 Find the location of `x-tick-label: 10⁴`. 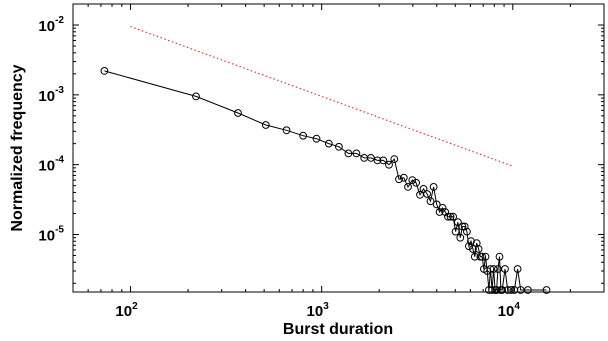

x-tick-label: 10⁴ is located at coordinates (509, 310).